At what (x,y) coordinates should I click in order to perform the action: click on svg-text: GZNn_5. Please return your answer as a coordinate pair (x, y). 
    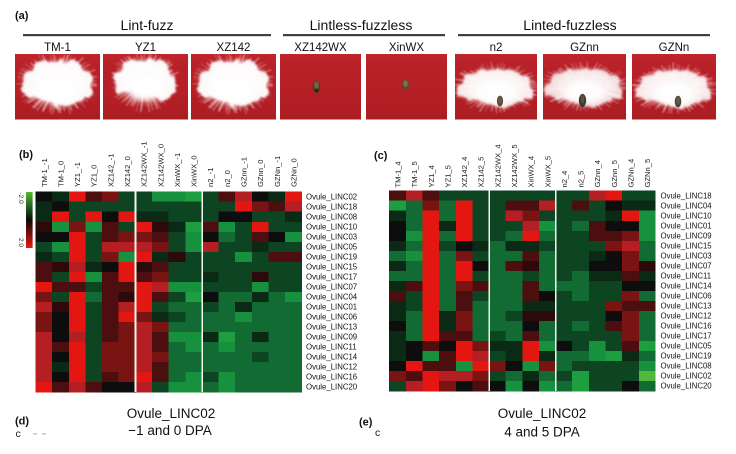
    Looking at the image, I should click on (647, 173).